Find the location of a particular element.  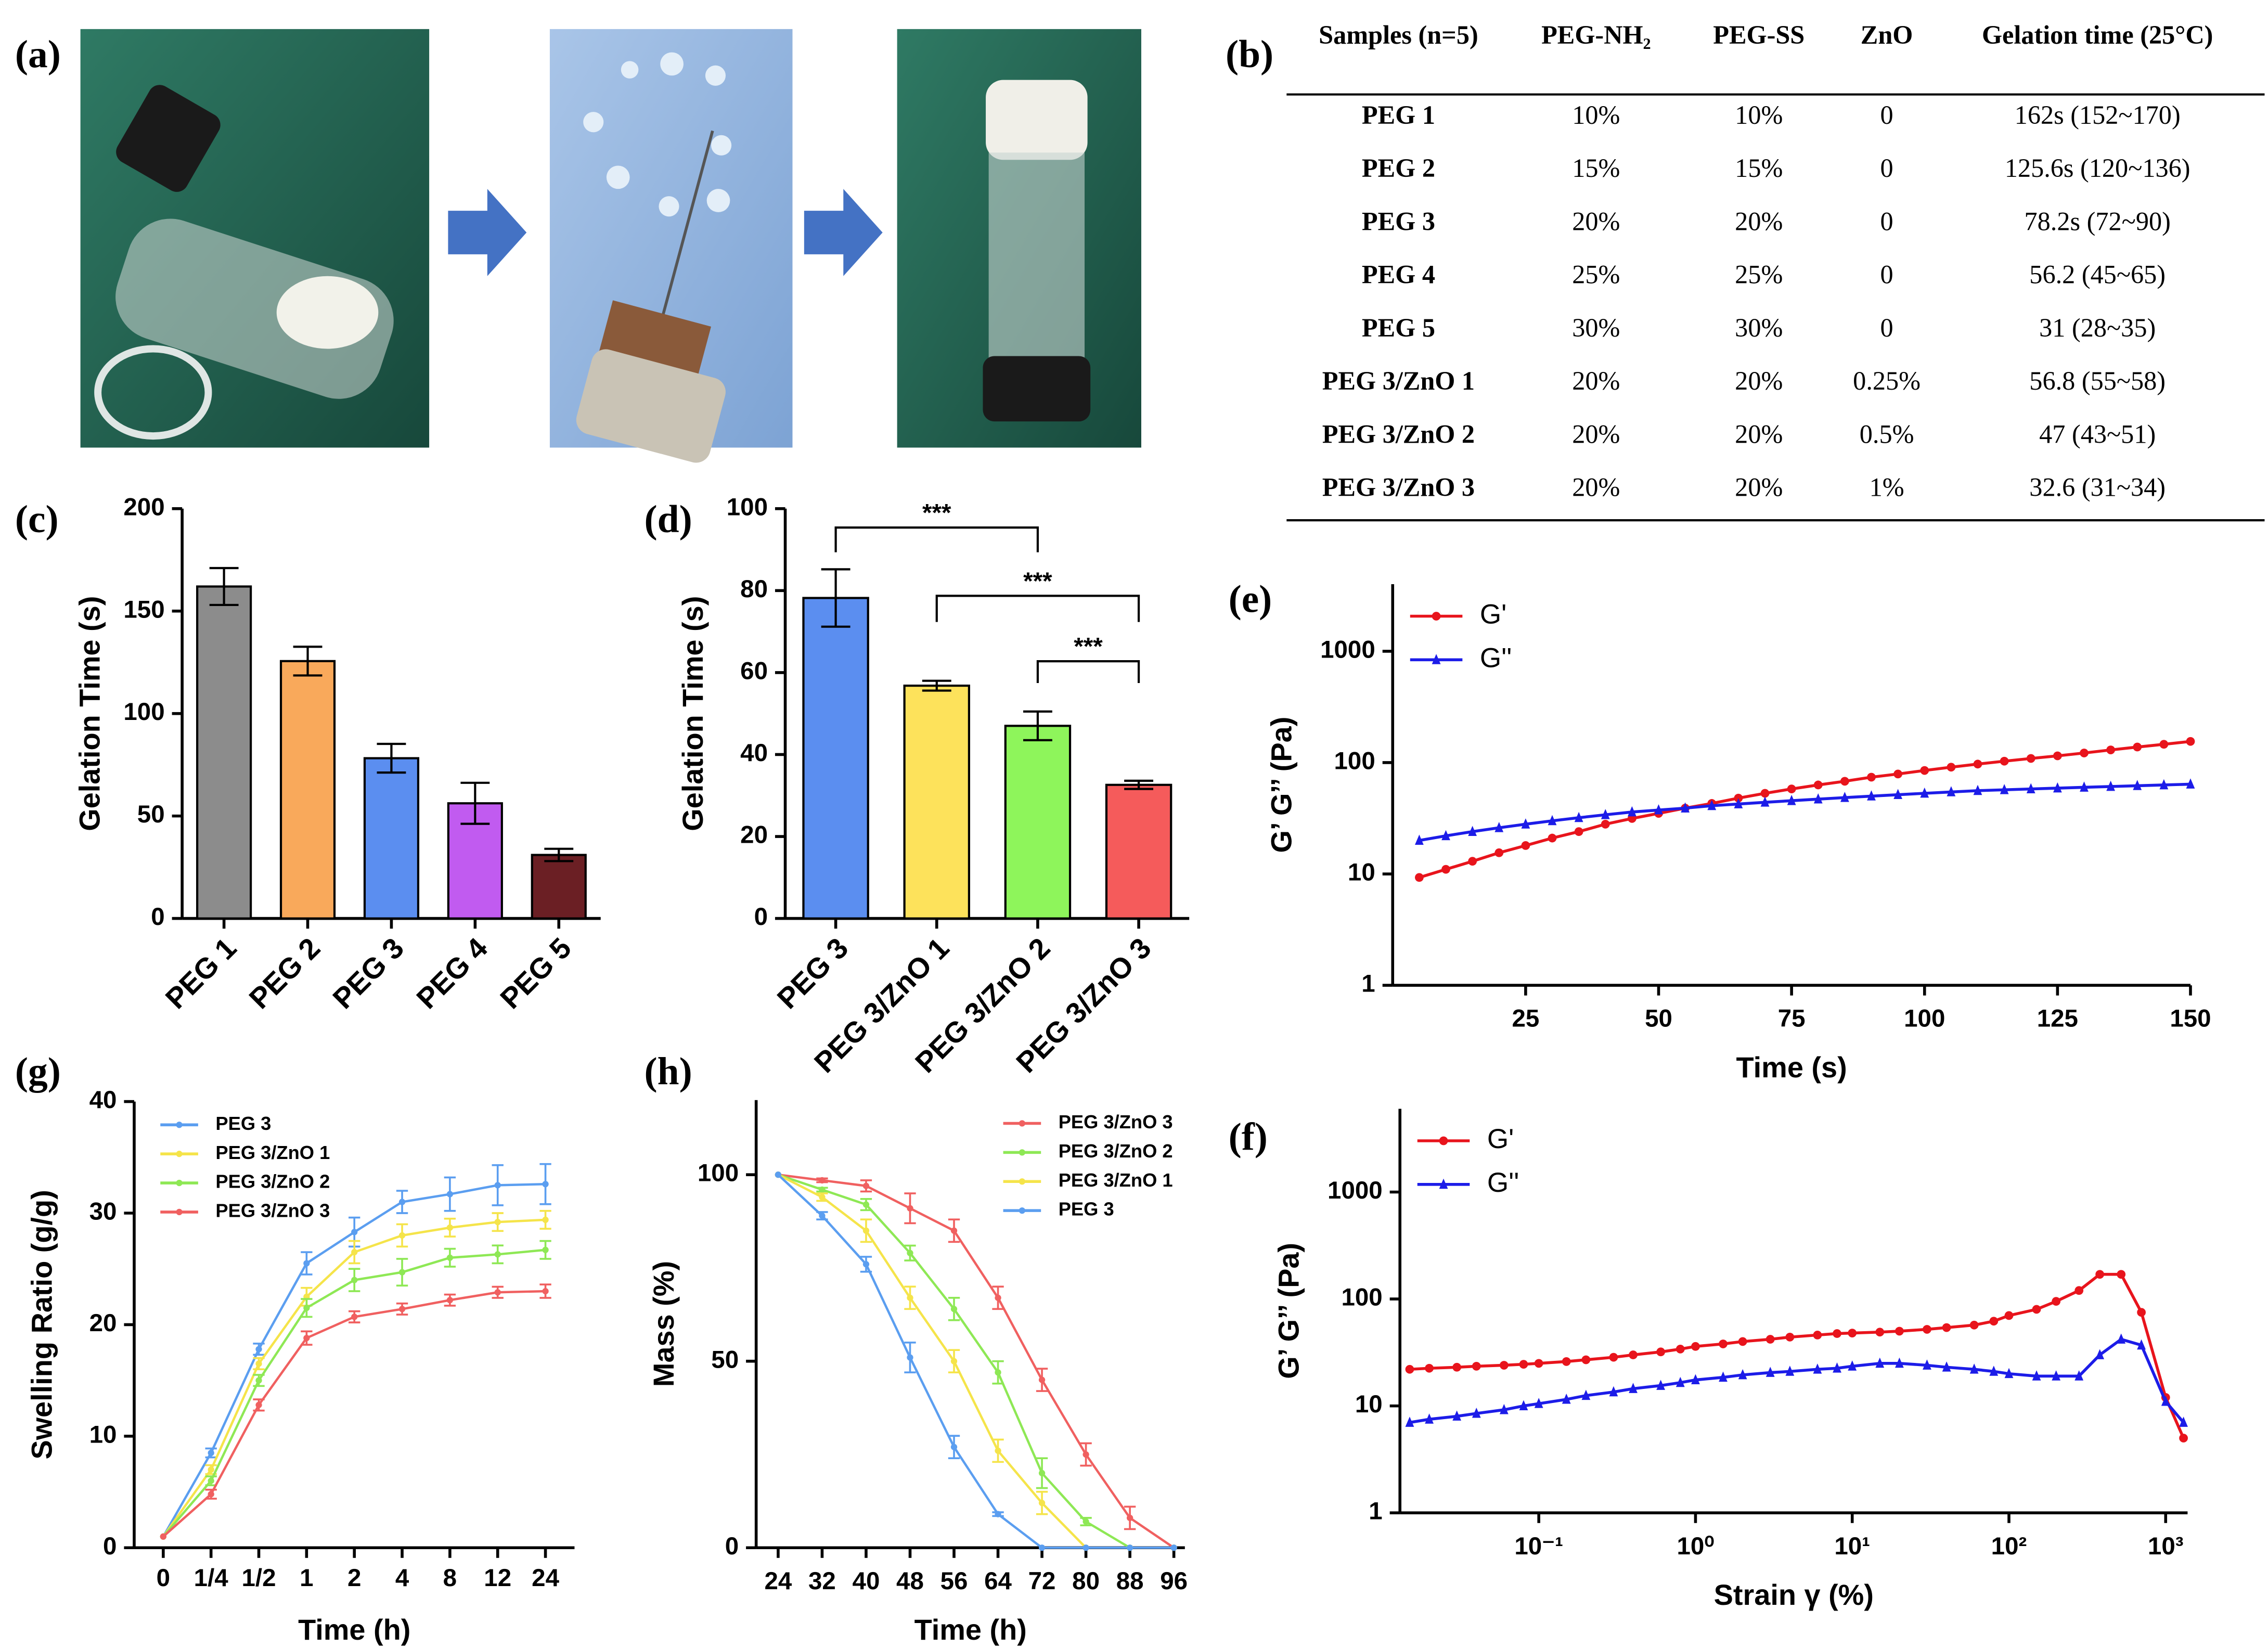

y-tick-label: 100 is located at coordinates (718, 1174).